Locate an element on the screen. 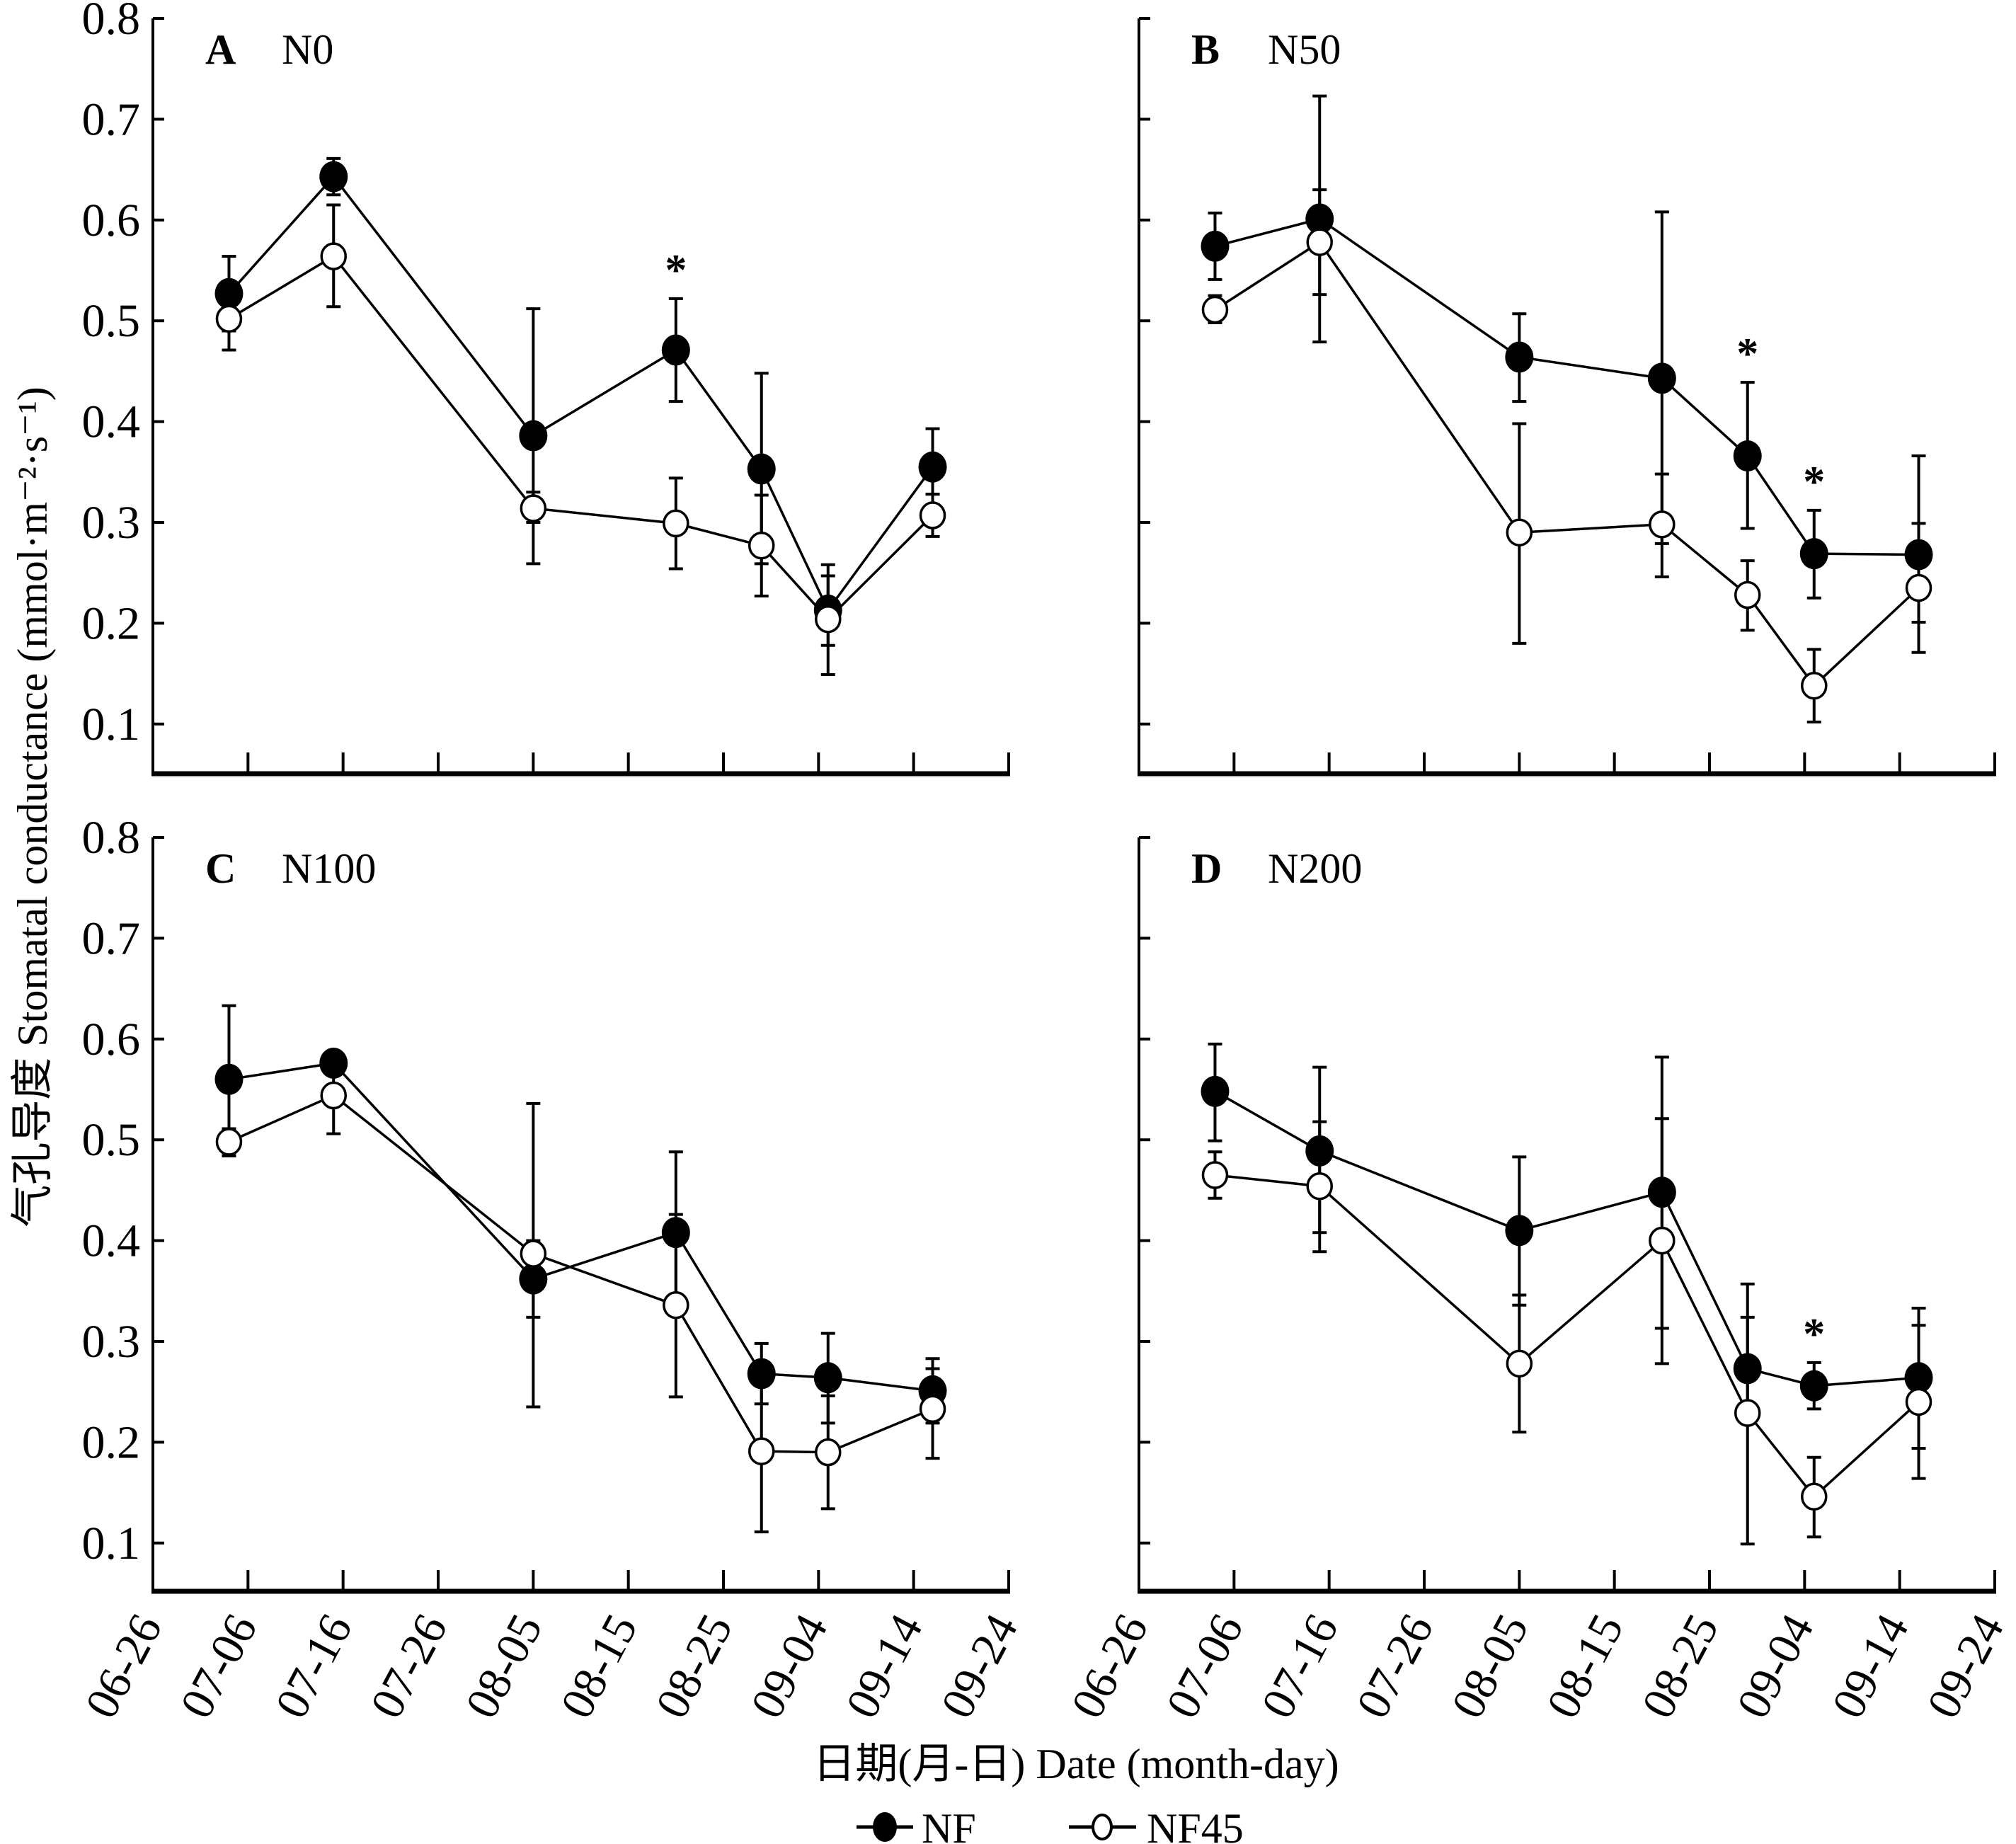  legend-item-nf: NF is located at coordinates (917, 1825).